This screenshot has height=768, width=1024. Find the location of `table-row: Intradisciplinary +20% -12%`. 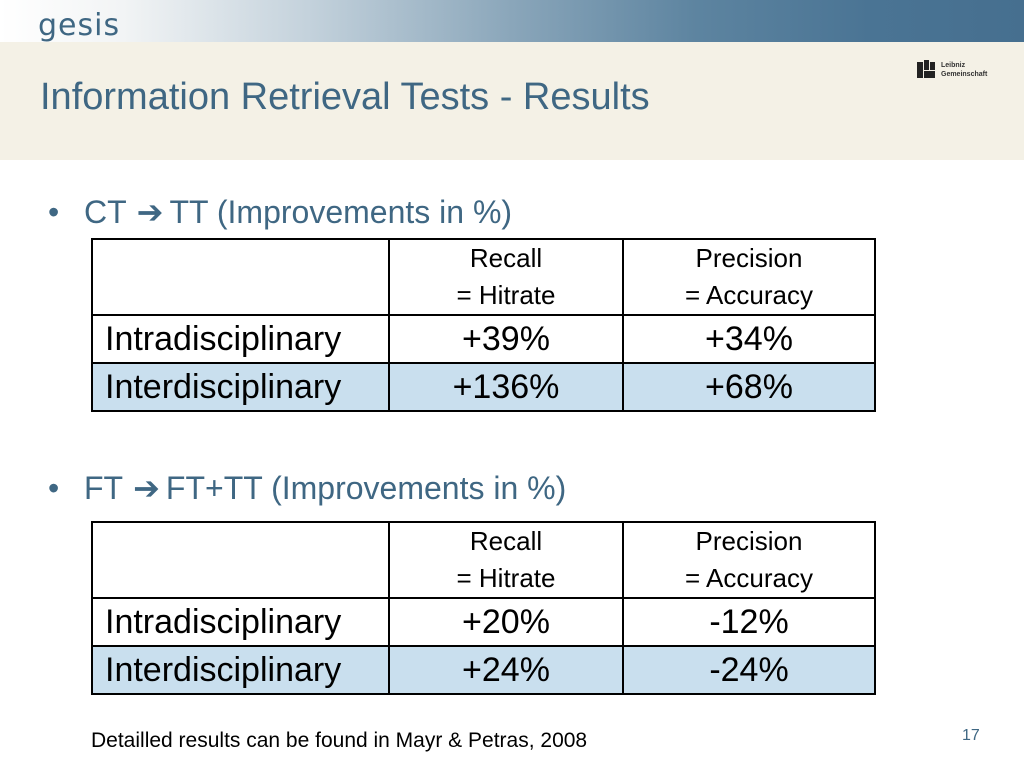

table-row: Intradisciplinary +20% -12% is located at coordinates (483, 622).